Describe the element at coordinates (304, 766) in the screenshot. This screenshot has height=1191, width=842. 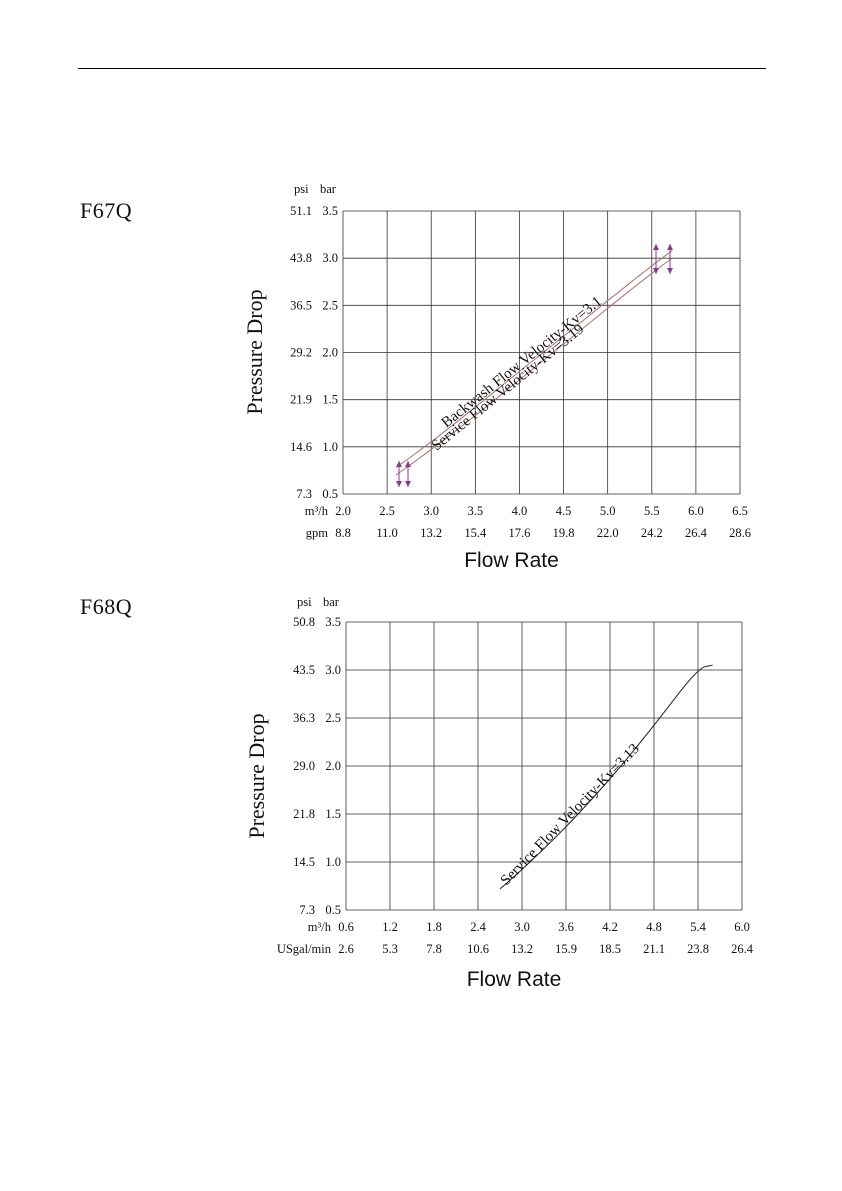
I see `y-tick-psi: 29.0` at that location.